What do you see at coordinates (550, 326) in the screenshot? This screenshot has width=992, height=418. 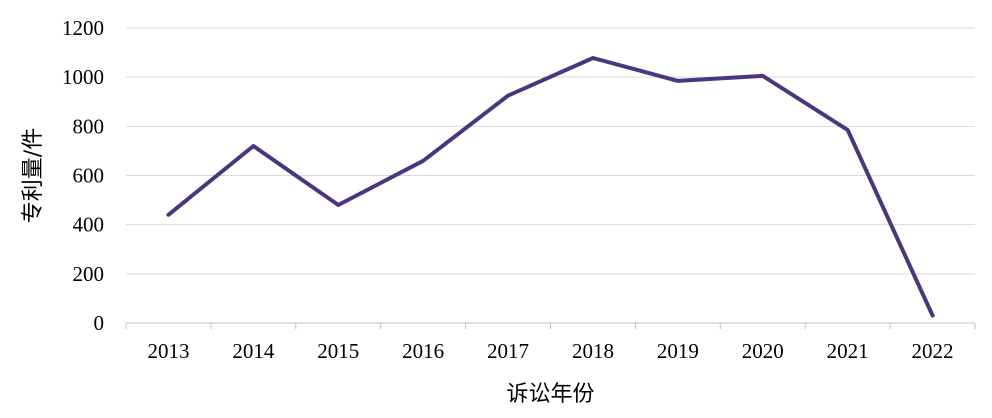 I see `x-ticks` at bounding box center [550, 326].